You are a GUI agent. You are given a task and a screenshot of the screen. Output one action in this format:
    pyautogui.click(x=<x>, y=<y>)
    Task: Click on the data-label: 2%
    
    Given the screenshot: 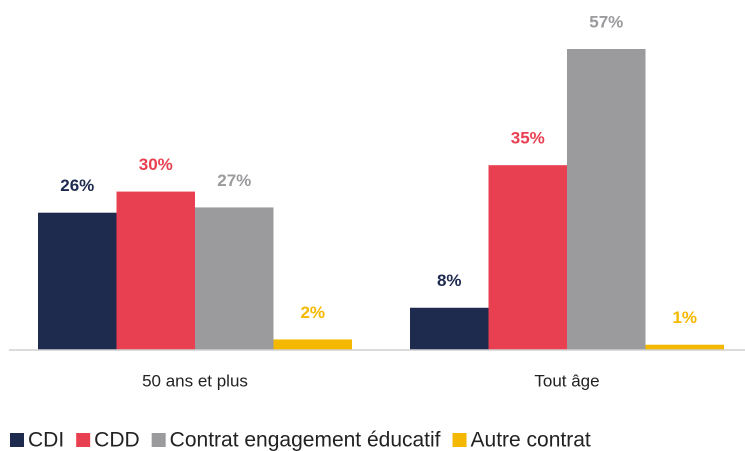 What is the action you would take?
    pyautogui.click(x=312, y=312)
    